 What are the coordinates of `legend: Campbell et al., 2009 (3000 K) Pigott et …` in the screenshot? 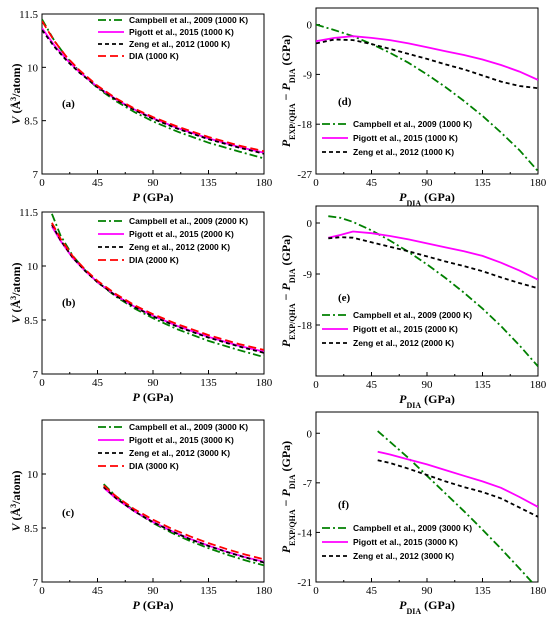 It's located at (397, 542).